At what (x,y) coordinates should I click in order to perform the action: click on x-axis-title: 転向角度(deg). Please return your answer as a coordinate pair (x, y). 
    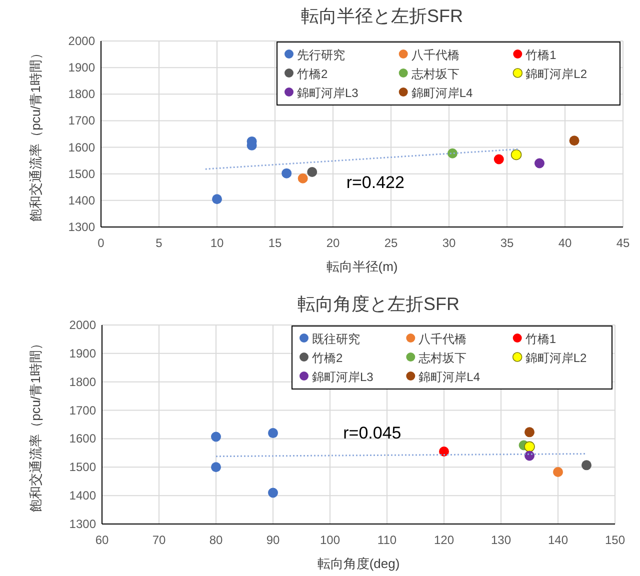
    Looking at the image, I should click on (358, 563).